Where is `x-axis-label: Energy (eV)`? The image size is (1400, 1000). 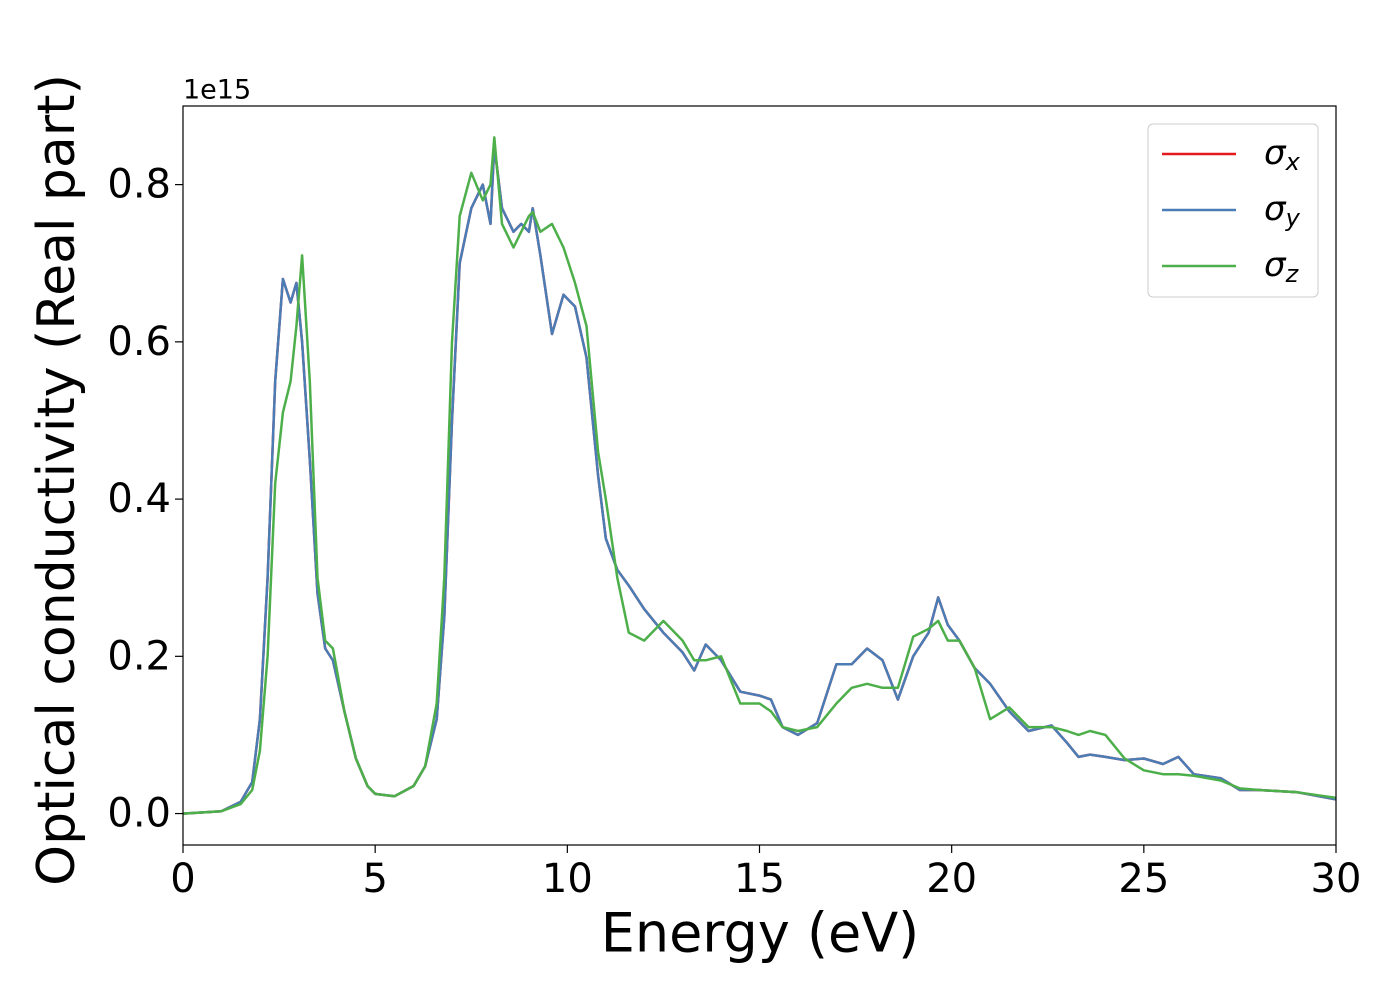
x-axis-label: Energy (eV) is located at coordinates (760, 933).